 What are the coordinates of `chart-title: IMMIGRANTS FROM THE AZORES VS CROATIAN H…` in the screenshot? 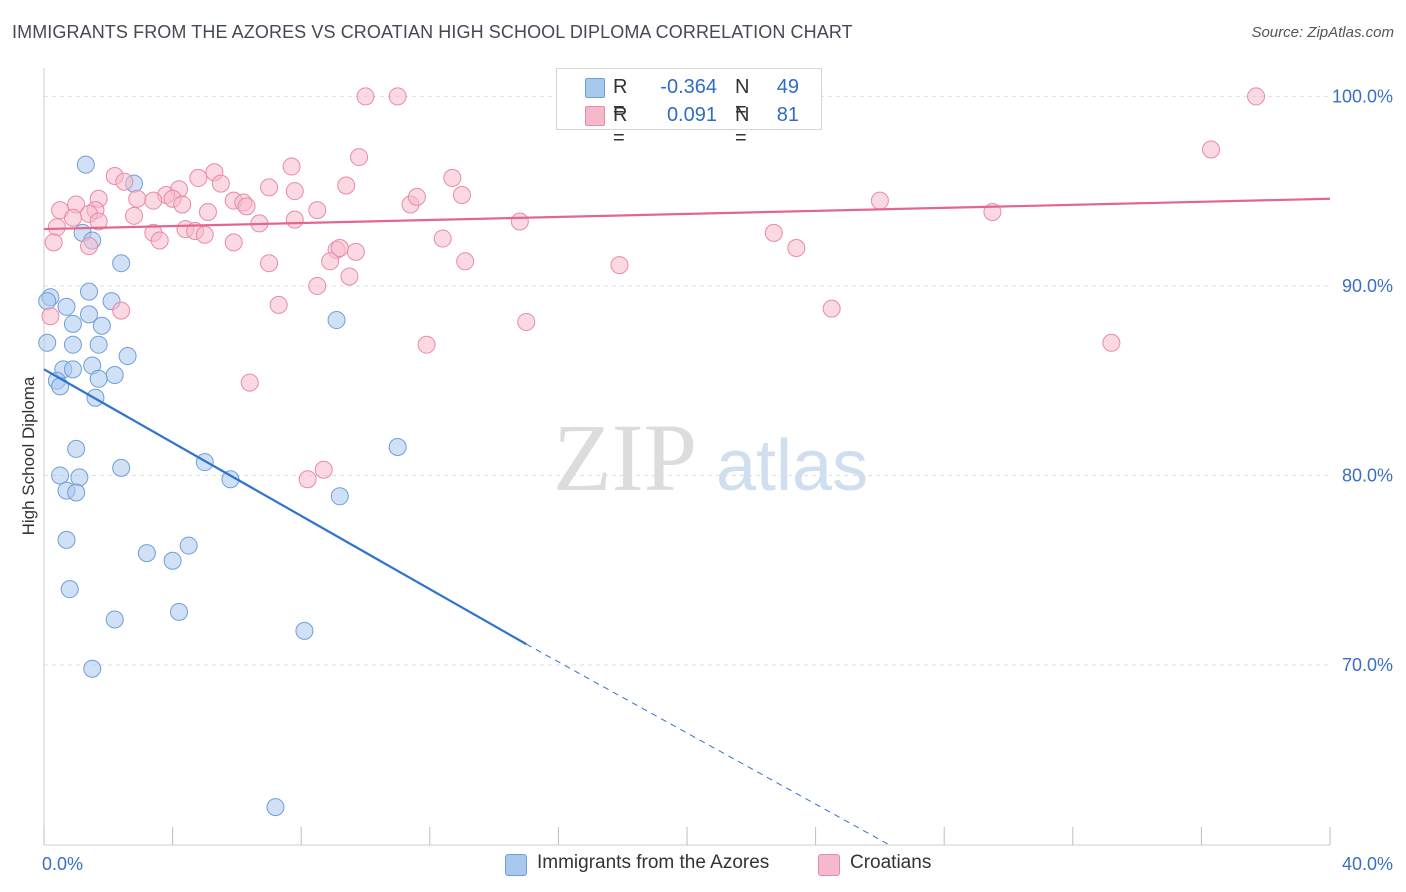 It's located at (432, 32).